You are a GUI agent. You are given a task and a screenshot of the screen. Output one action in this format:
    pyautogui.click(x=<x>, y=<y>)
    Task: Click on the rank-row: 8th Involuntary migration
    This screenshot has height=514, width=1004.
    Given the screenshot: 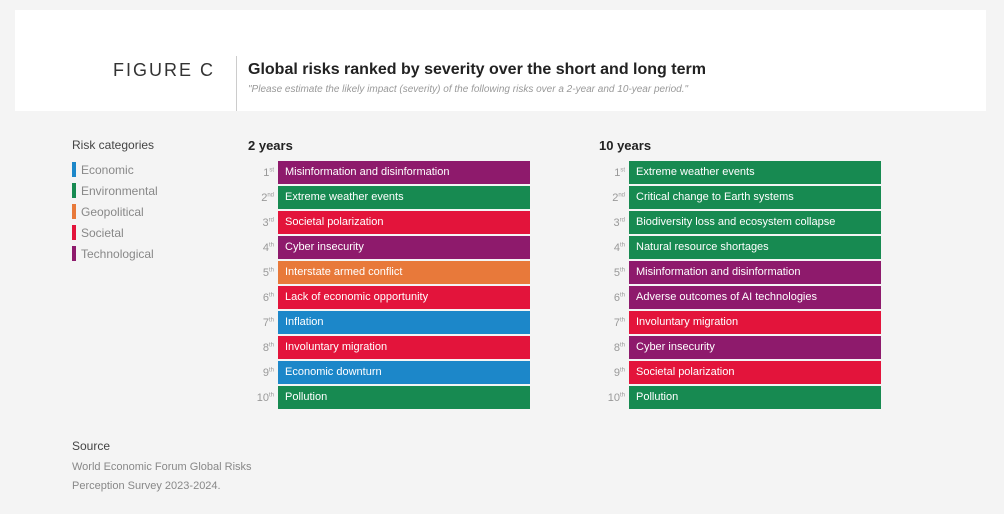 What is the action you would take?
    pyautogui.click(x=389, y=347)
    